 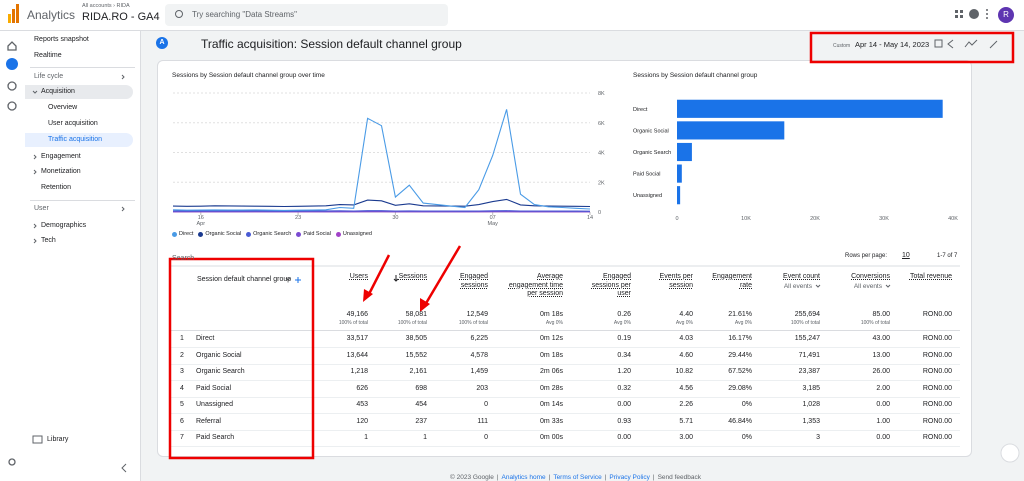 What do you see at coordinates (63, 107) in the screenshot?
I see `nav-item: Overview` at bounding box center [63, 107].